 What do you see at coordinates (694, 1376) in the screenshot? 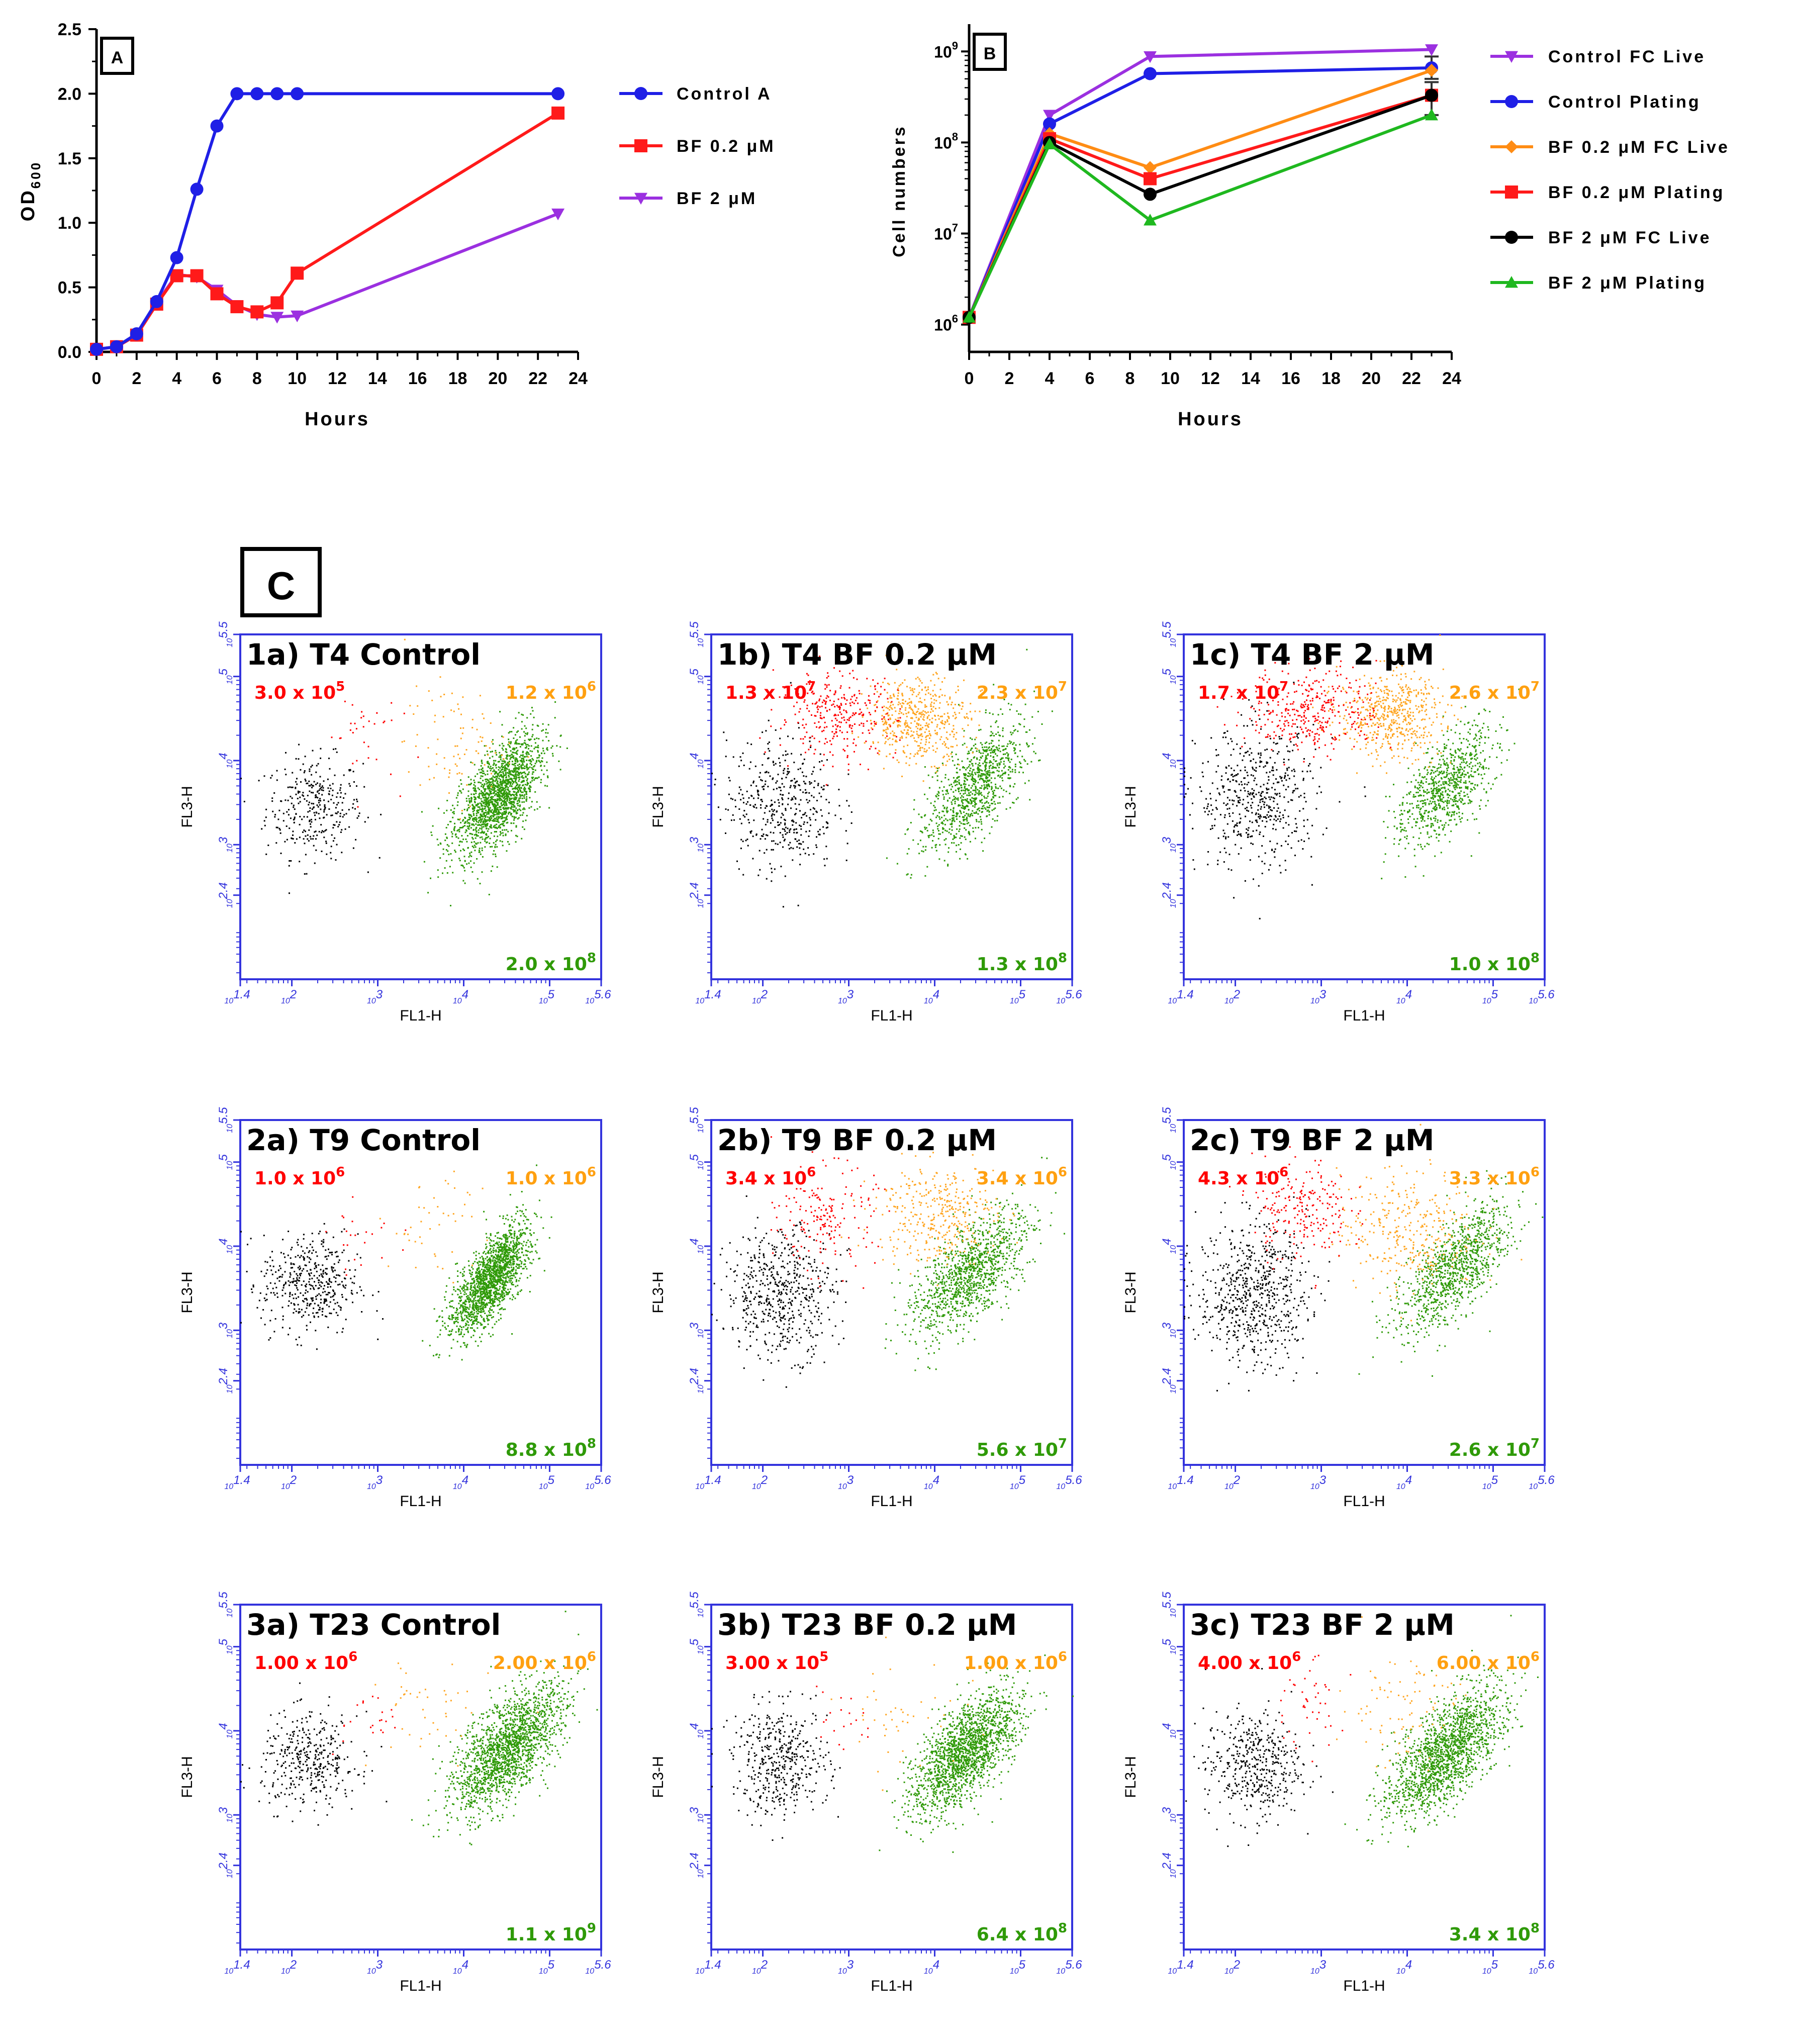
I see `cytometry-y-tick-exp: 2.4` at bounding box center [694, 1376].